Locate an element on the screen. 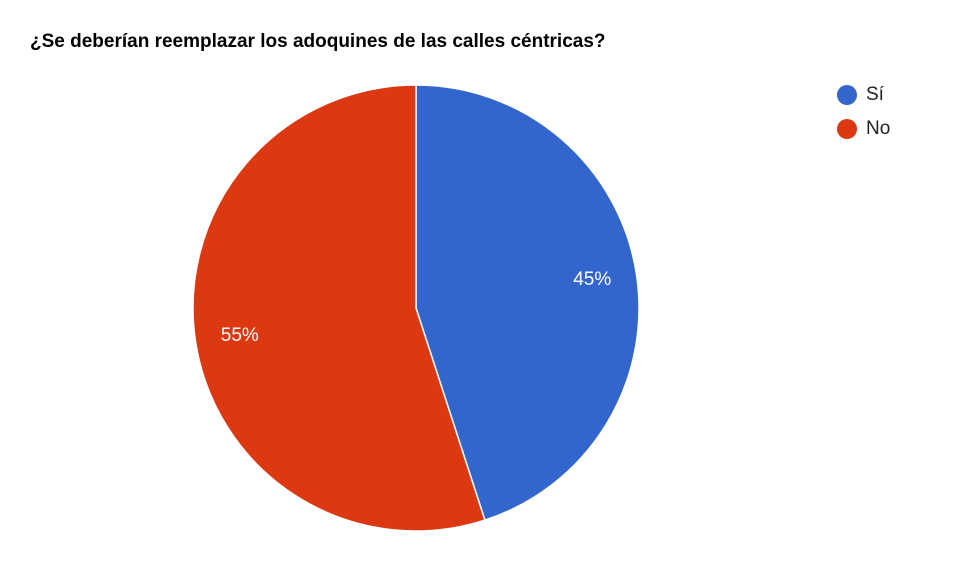  legend-label: No is located at coordinates (878, 128).